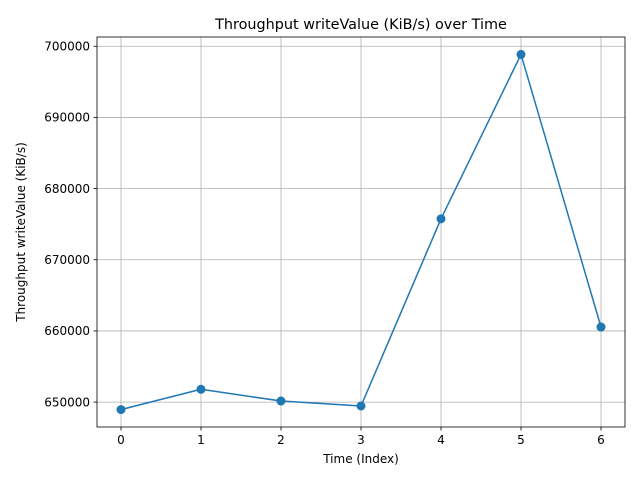  What do you see at coordinates (21, 232) in the screenshot?
I see `y-axis-title: Throughput writeValue (KiB/s)` at bounding box center [21, 232].